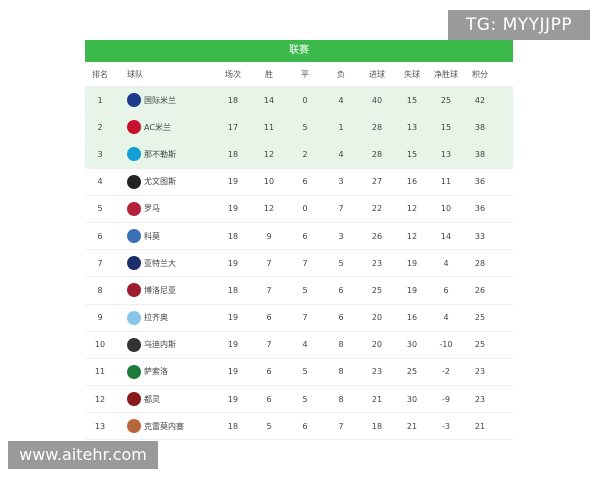  What do you see at coordinates (100, 127) in the screenshot?
I see `rank-cell: 2` at bounding box center [100, 127].